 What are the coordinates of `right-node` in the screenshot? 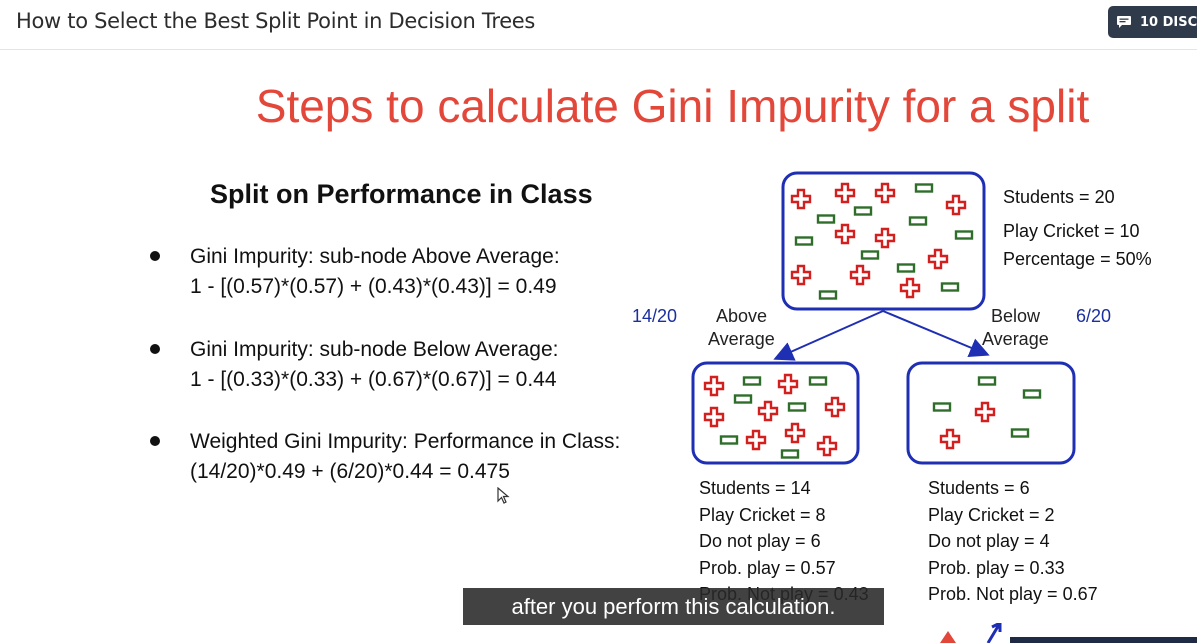 It's located at (991, 413).